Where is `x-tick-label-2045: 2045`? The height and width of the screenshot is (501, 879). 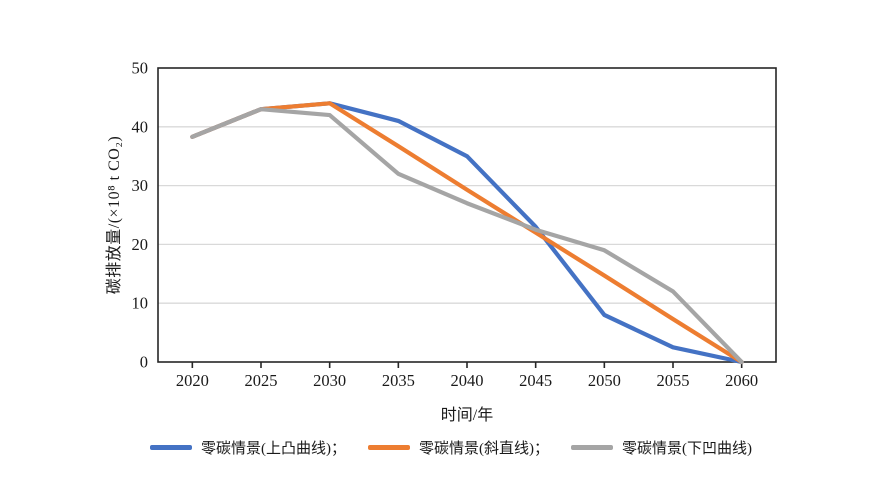 x-tick-label-2045: 2045 is located at coordinates (535, 380).